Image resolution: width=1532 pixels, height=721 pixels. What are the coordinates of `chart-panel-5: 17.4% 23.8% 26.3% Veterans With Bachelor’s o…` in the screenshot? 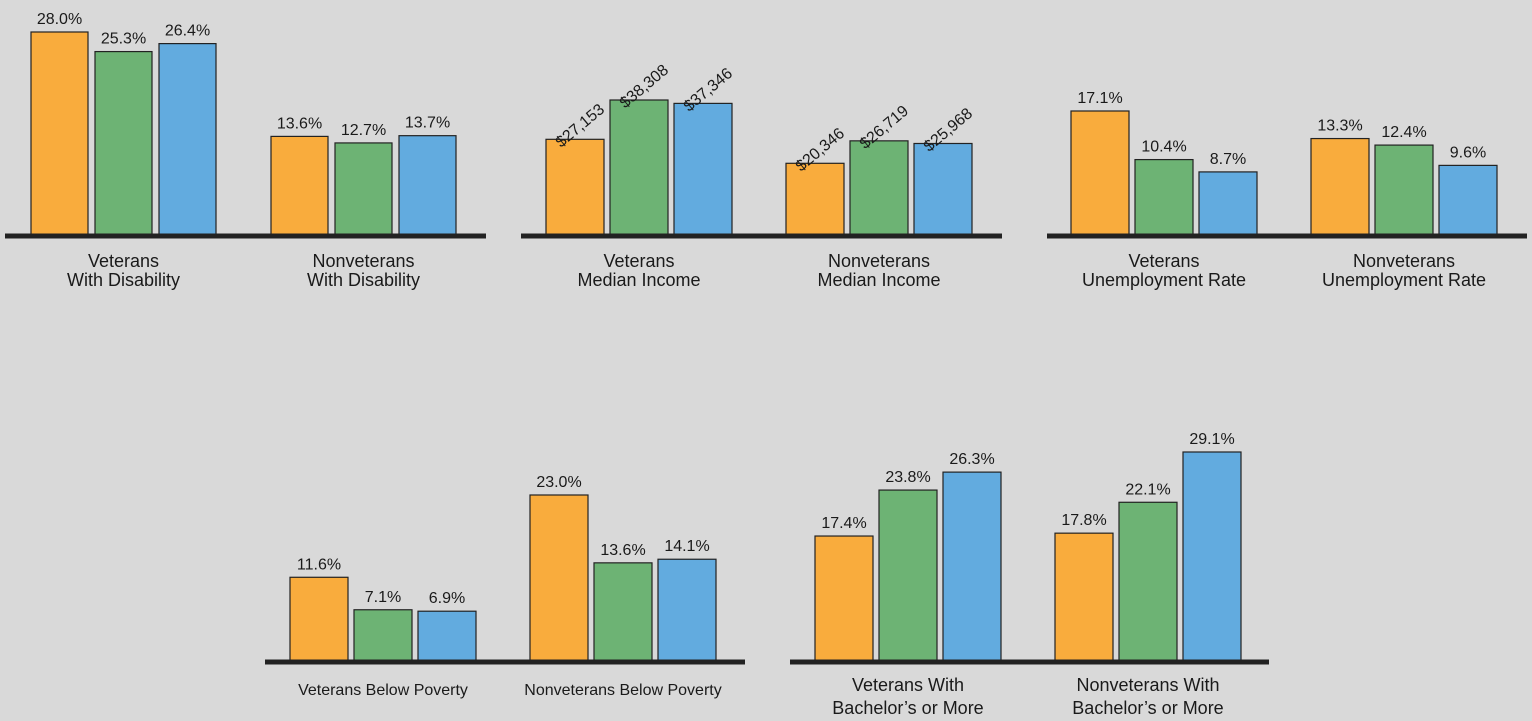 It's located at (1029, 574).